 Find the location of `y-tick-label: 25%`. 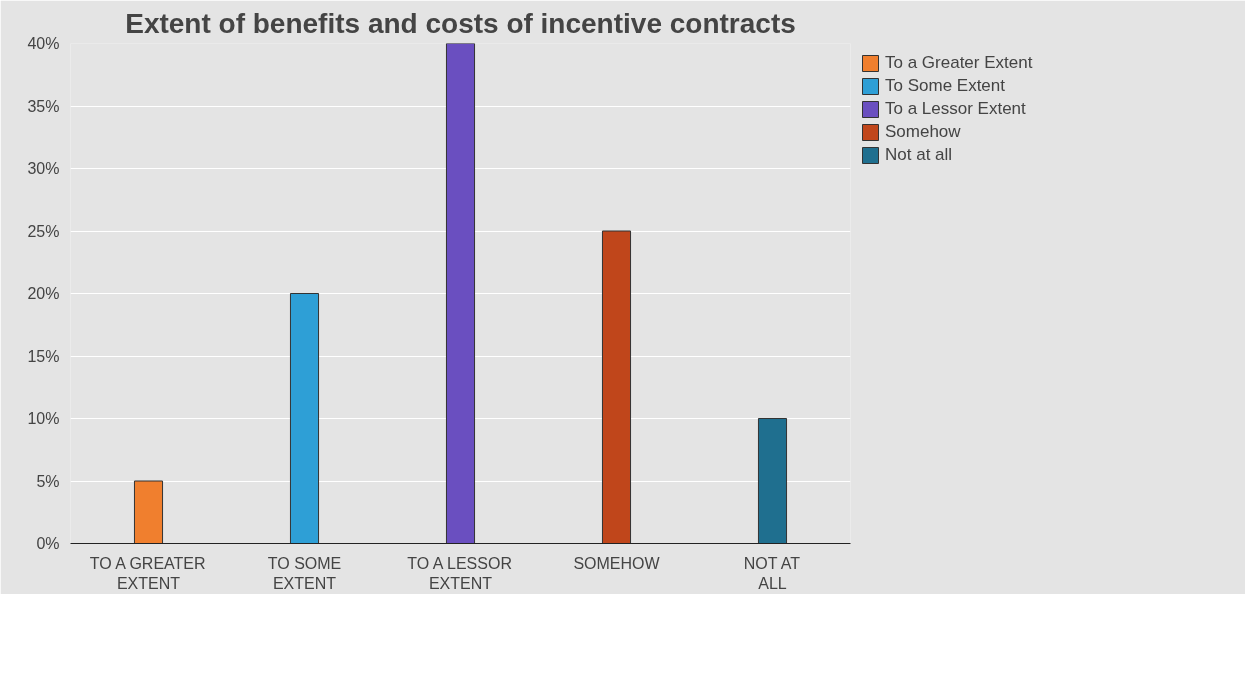

y-tick-label: 25% is located at coordinates (43, 231).